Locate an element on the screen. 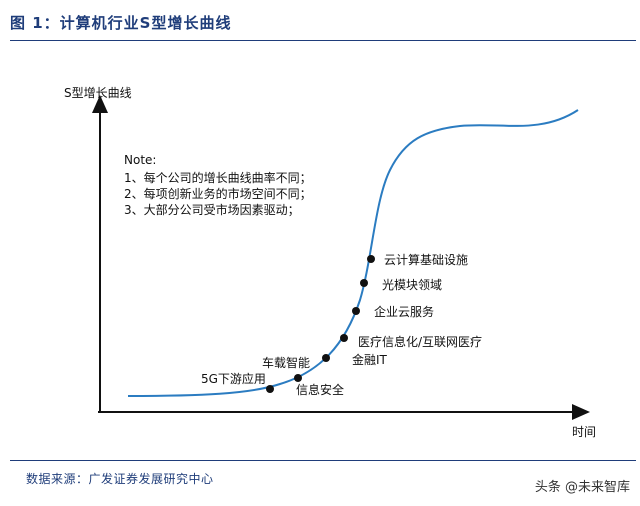 This screenshot has height=506, width=640. label-cloud-infrastructure: 云计算基础设施 is located at coordinates (426, 259).